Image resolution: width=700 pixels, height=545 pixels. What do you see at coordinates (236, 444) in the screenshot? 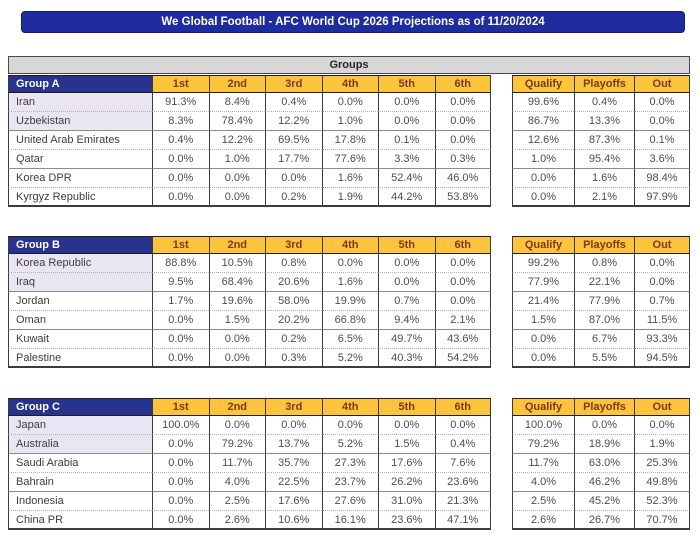
I see `position-value-cell: 79.2%` at bounding box center [236, 444].